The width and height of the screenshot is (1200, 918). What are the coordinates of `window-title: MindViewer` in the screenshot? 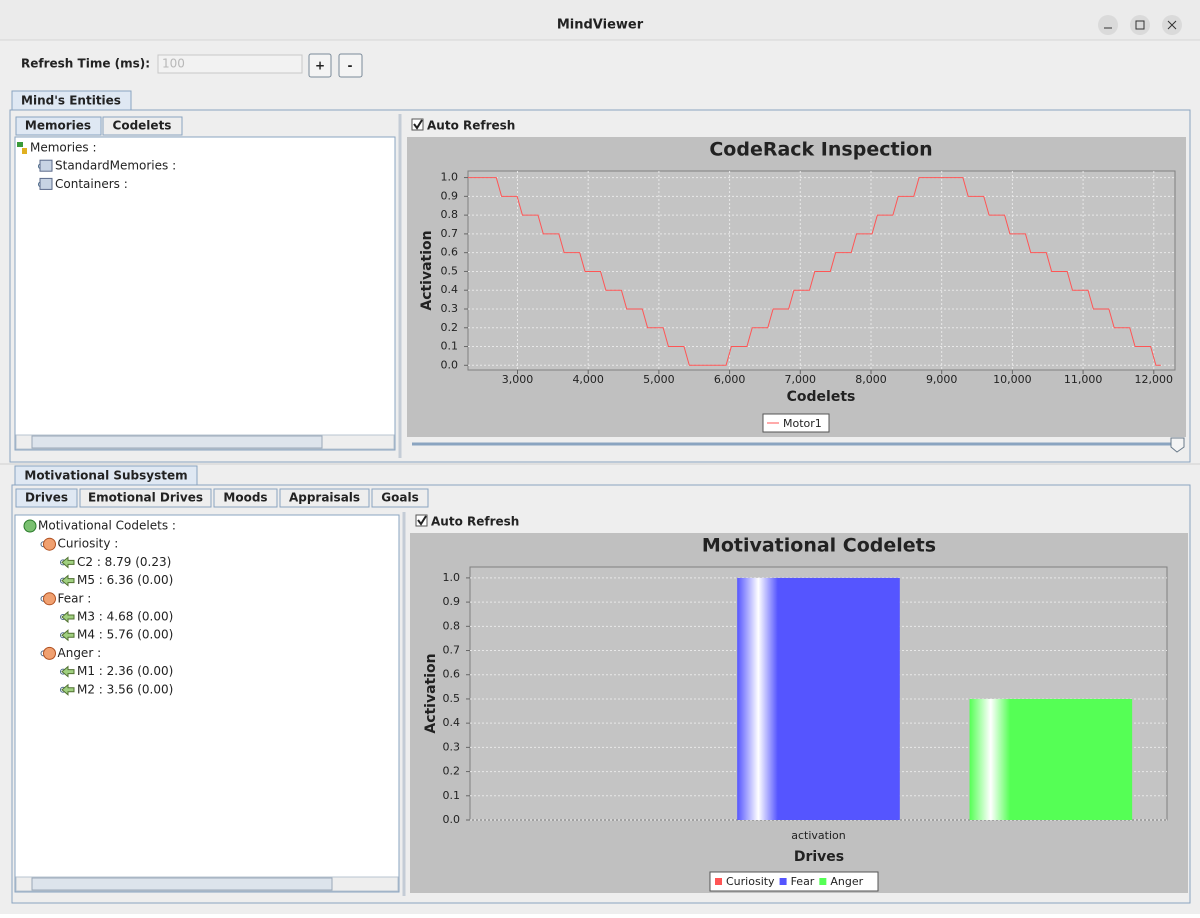 It's located at (600, 25).